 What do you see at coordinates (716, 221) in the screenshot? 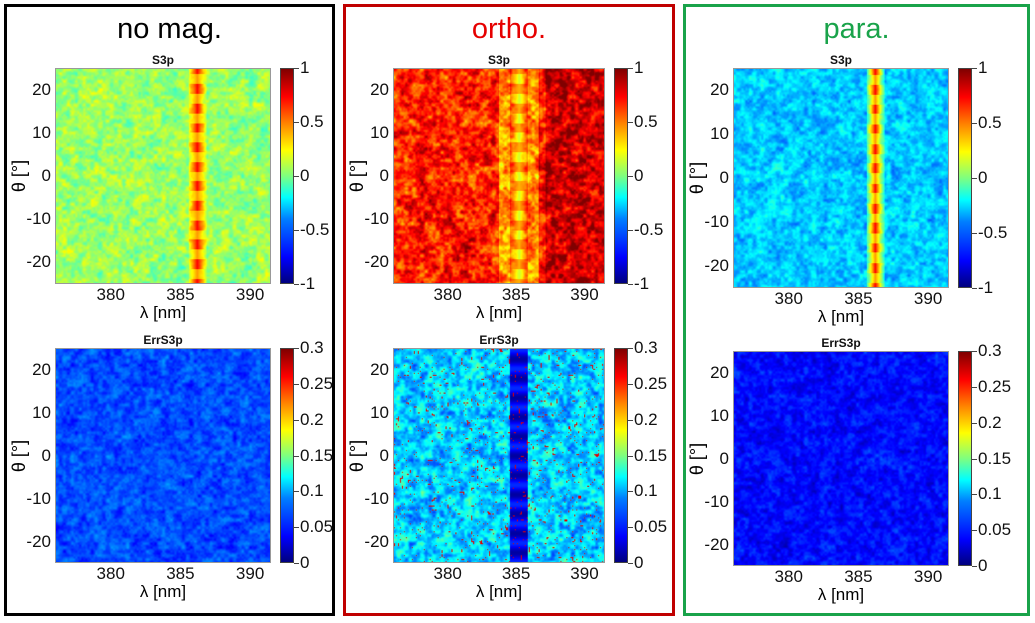
I see `y-tick-label: -10` at bounding box center [716, 221].